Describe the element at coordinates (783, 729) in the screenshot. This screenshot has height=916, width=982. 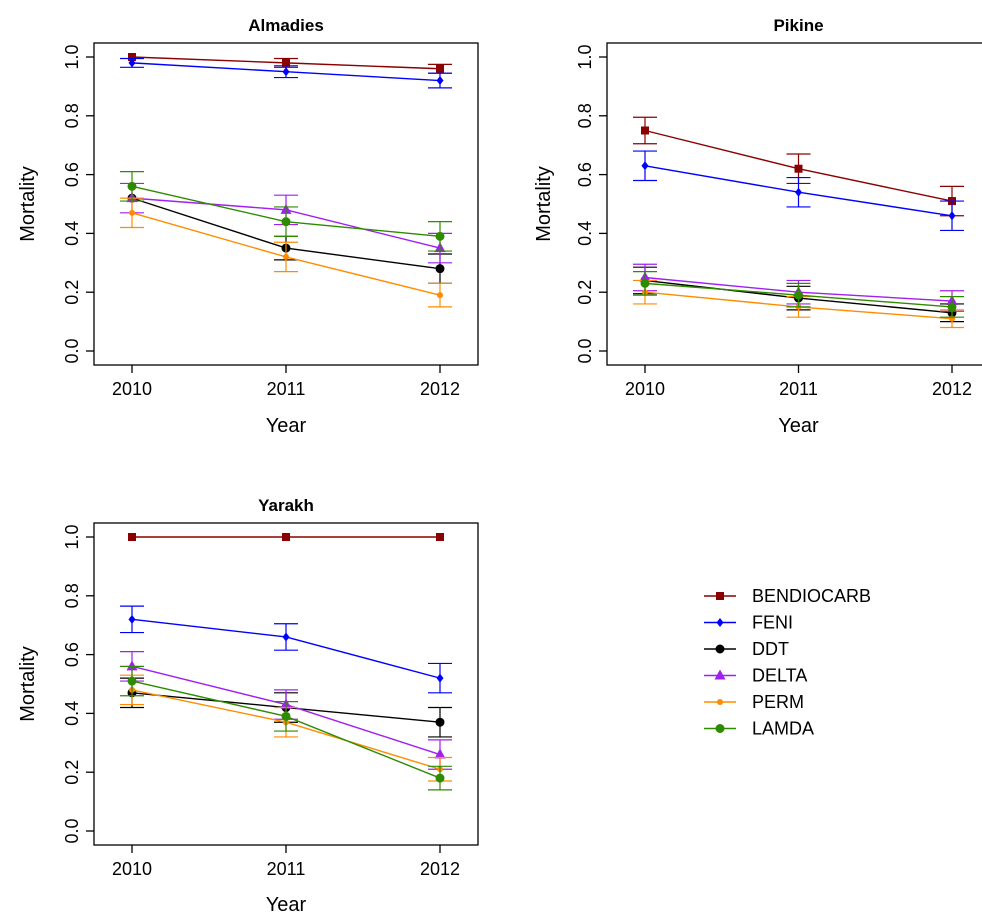
I see `legend-label: LAMDA` at that location.